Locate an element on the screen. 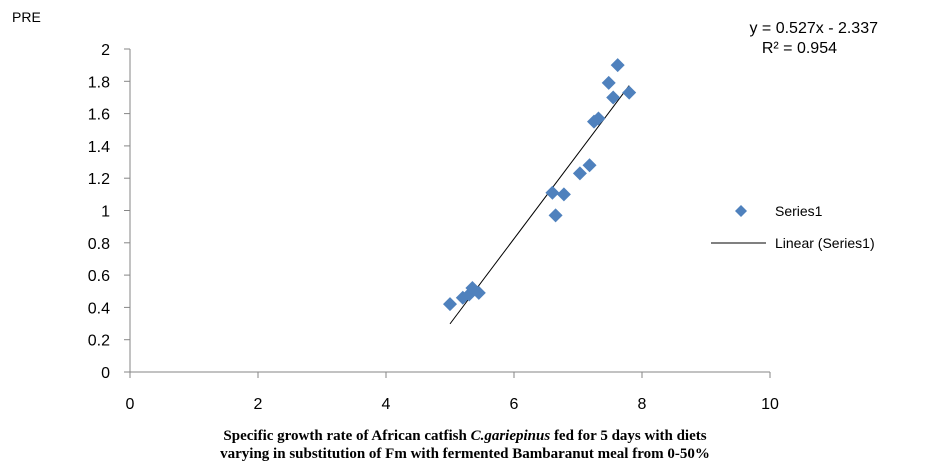 The height and width of the screenshot is (464, 927). x-tick-label: 4 is located at coordinates (386, 404).